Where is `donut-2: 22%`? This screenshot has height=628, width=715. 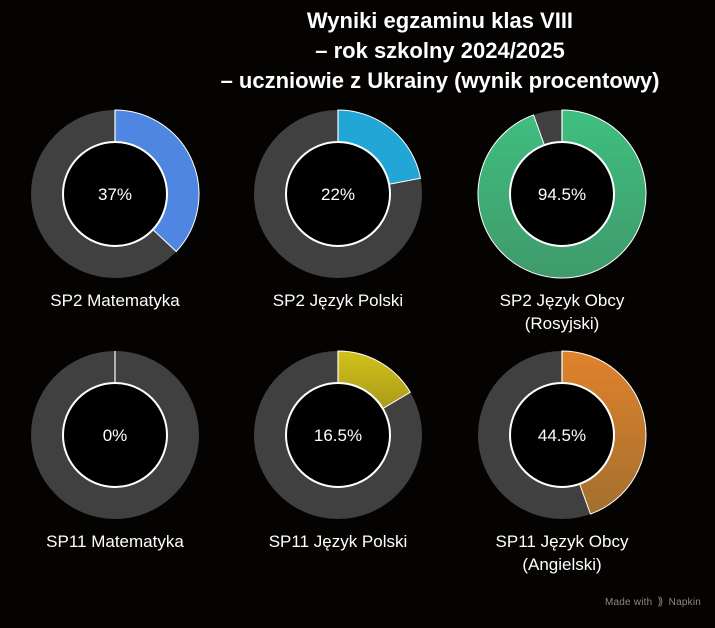
donut-2: 22% is located at coordinates (338, 193).